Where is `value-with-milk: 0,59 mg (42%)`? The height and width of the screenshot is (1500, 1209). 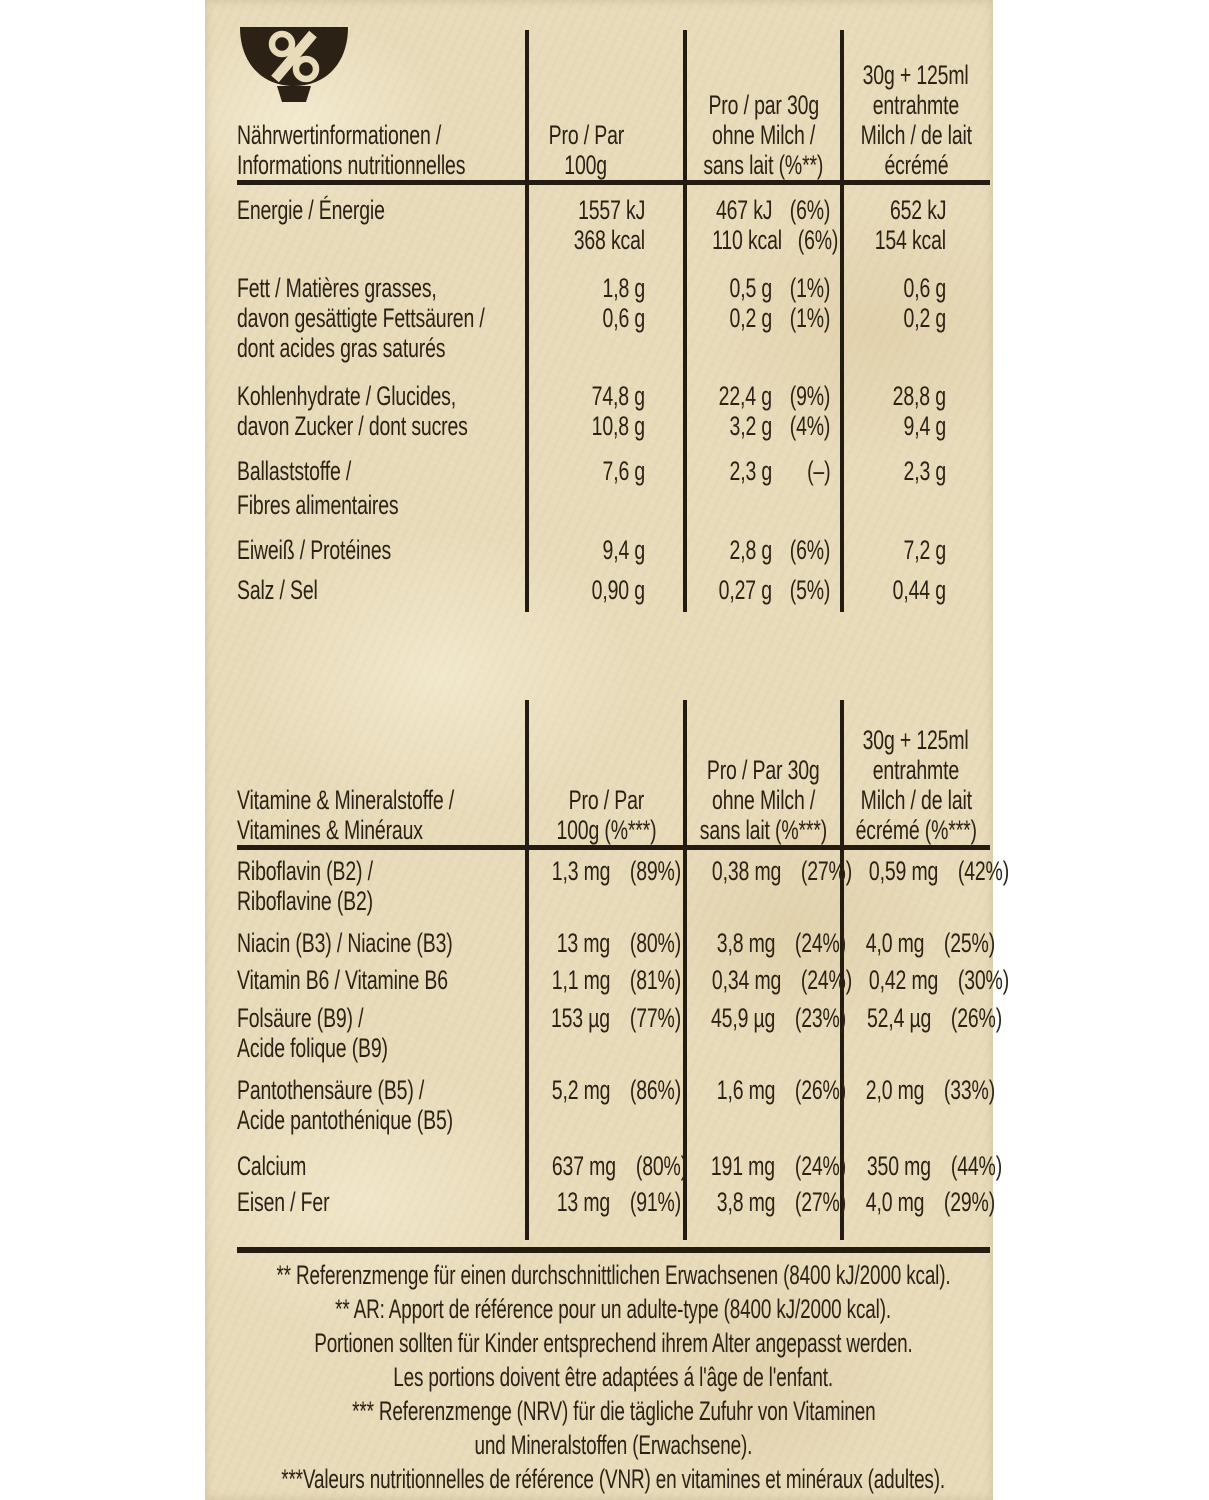 value-with-milk: 0,59 mg (42%) is located at coordinates (939, 871).